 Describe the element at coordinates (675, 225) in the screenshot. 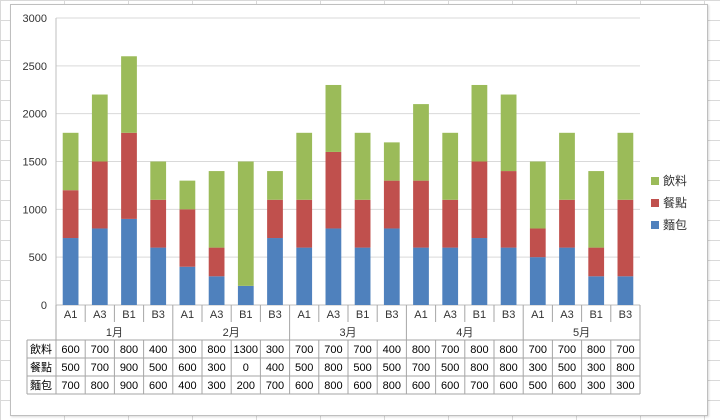

I see `legend-label: 麵包` at that location.